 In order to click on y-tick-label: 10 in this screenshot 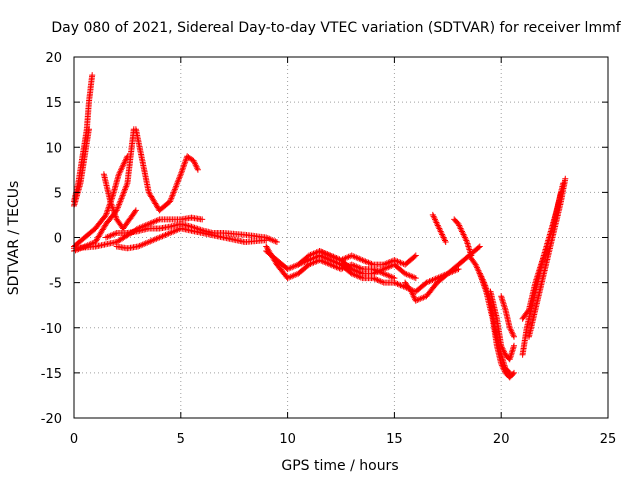, I will do `click(53, 148)`.